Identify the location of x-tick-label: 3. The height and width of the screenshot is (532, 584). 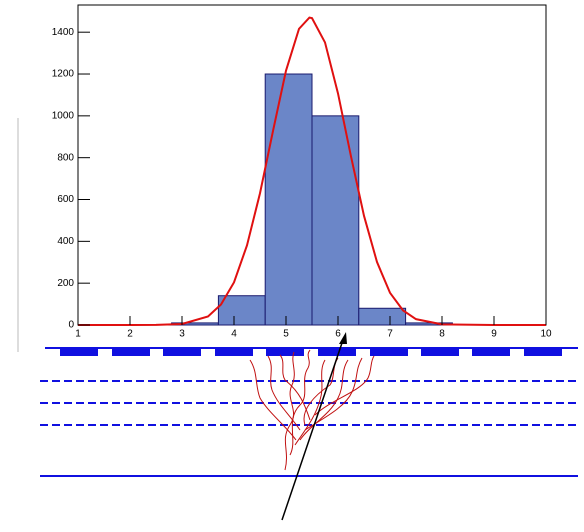
(182, 334).